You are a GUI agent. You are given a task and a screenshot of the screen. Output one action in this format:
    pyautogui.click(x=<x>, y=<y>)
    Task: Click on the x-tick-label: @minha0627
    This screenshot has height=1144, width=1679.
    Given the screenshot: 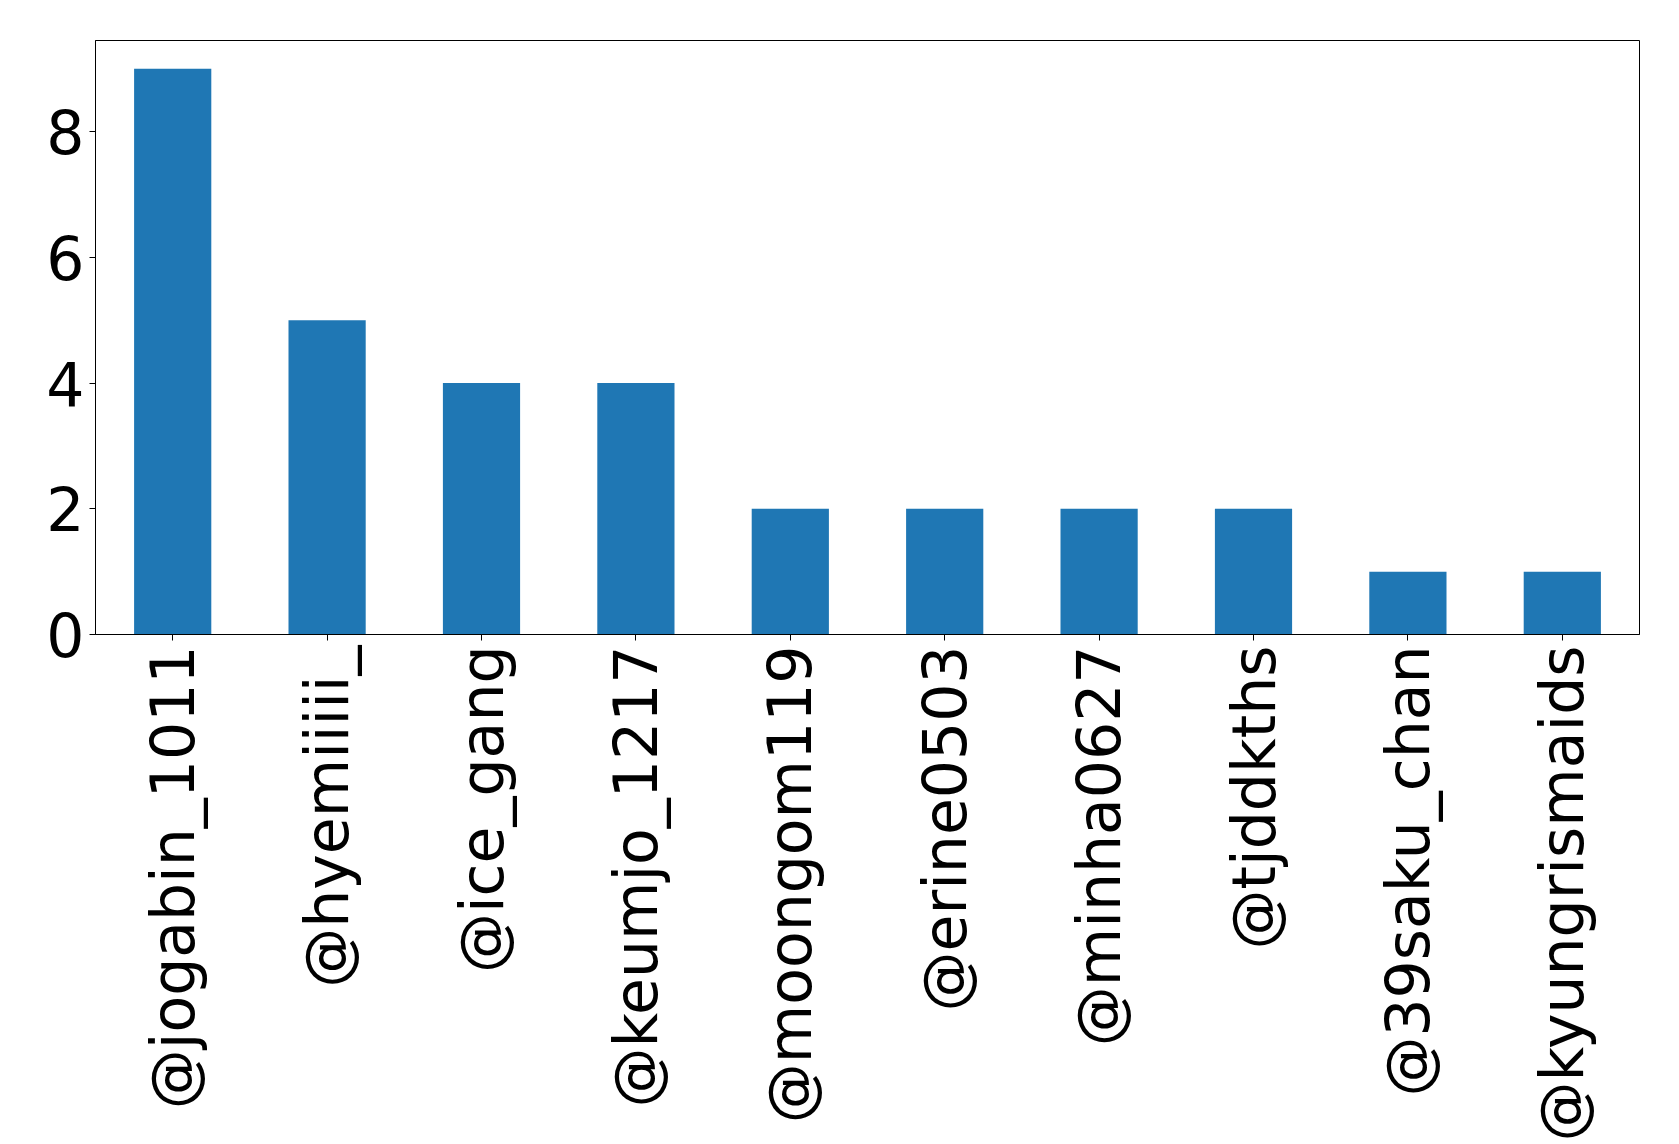 What is the action you would take?
    pyautogui.click(x=1099, y=846)
    